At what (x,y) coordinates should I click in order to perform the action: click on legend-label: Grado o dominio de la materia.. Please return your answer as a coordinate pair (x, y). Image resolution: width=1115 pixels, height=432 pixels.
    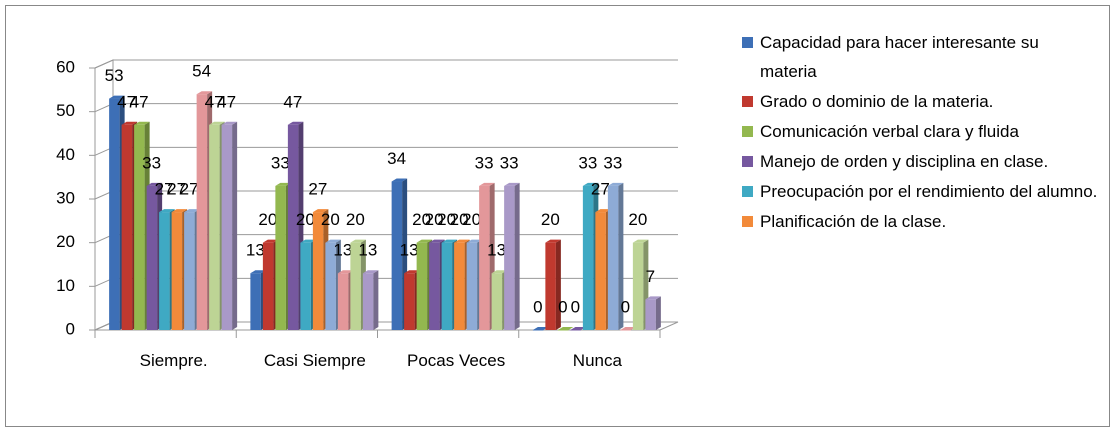
    Looking at the image, I should click on (877, 101).